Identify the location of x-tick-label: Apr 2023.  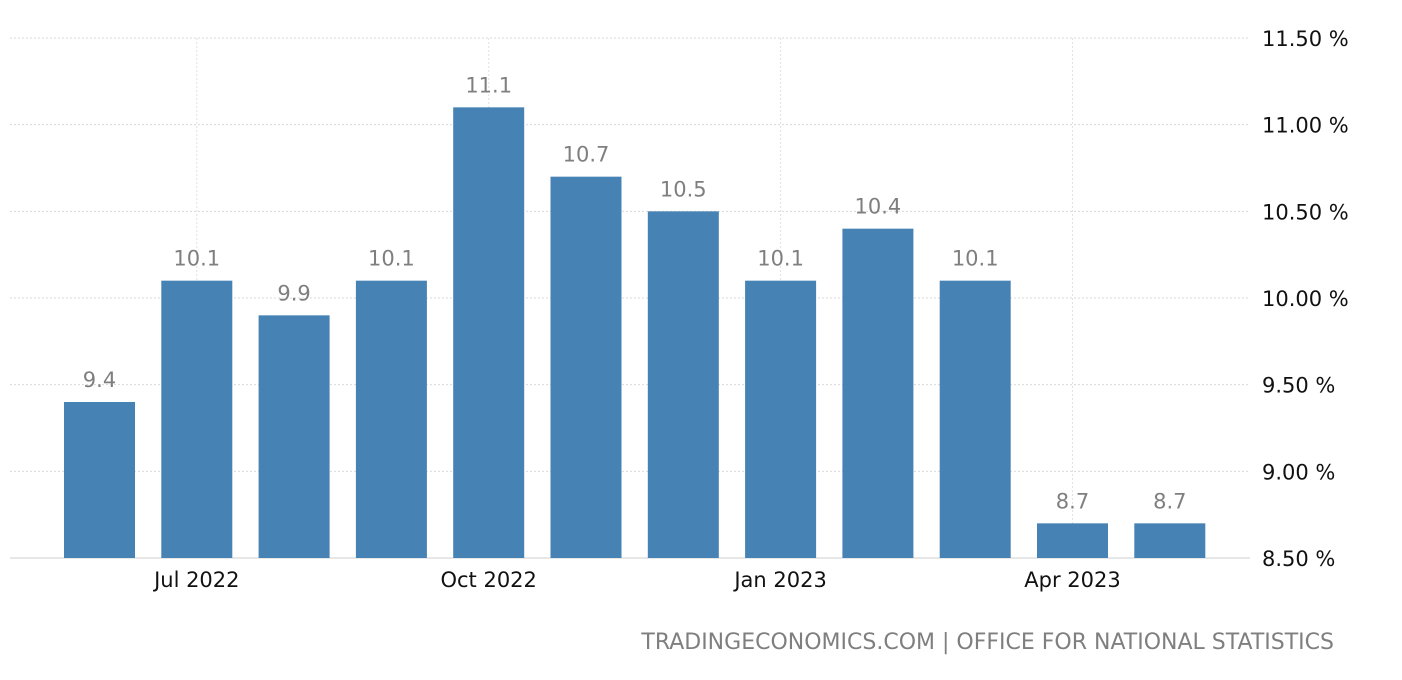
(1072, 580).